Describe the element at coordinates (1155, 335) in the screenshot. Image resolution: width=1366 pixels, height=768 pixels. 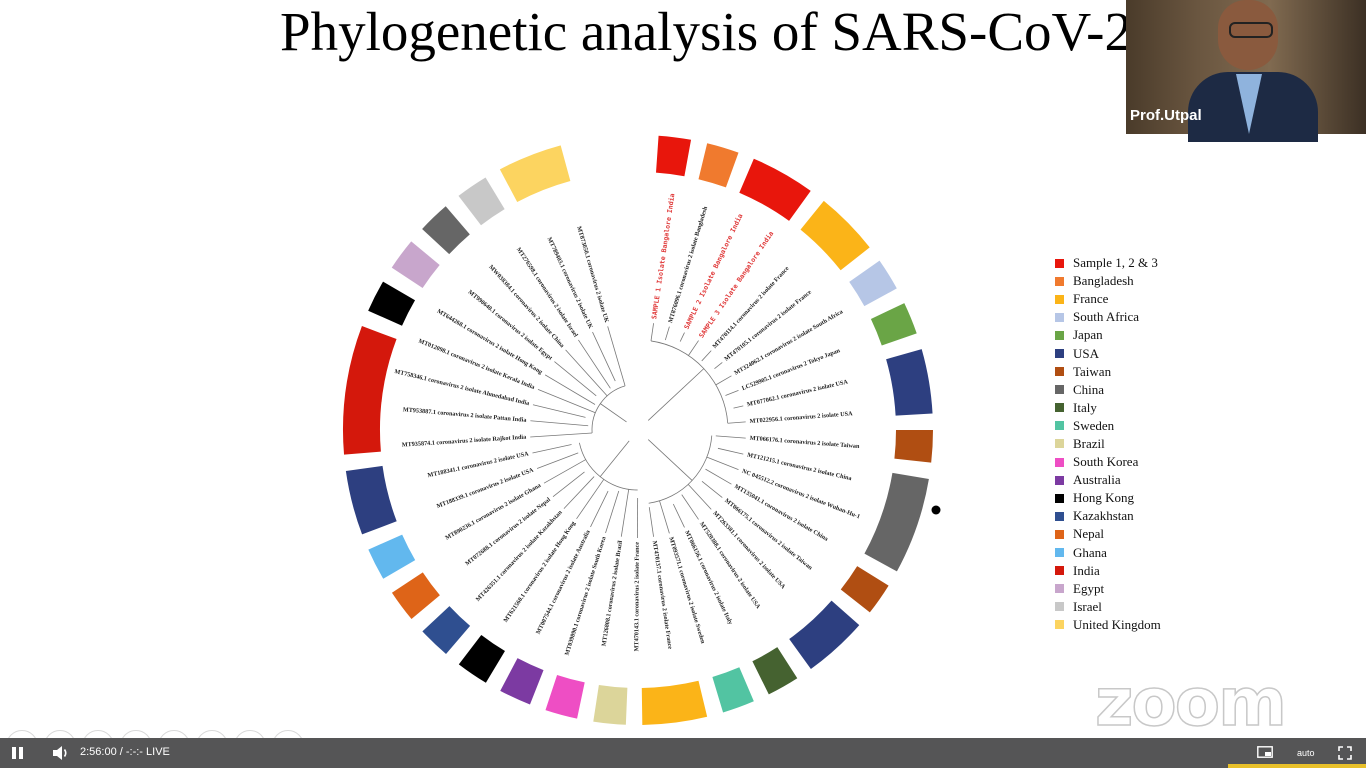
I see `legend-item: Japan` at that location.